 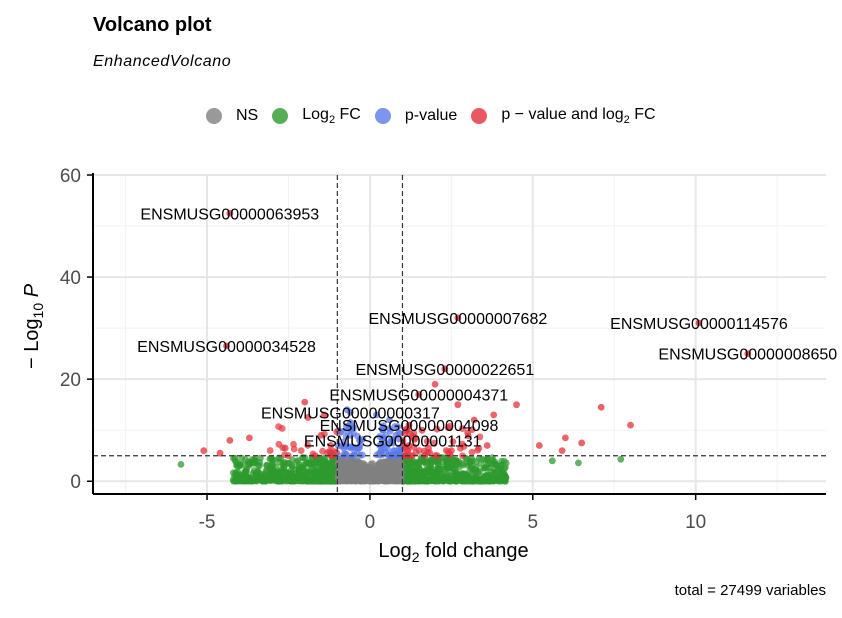 What do you see at coordinates (444, 370) in the screenshot?
I see `point-label: ENSMUSG00000022651` at bounding box center [444, 370].